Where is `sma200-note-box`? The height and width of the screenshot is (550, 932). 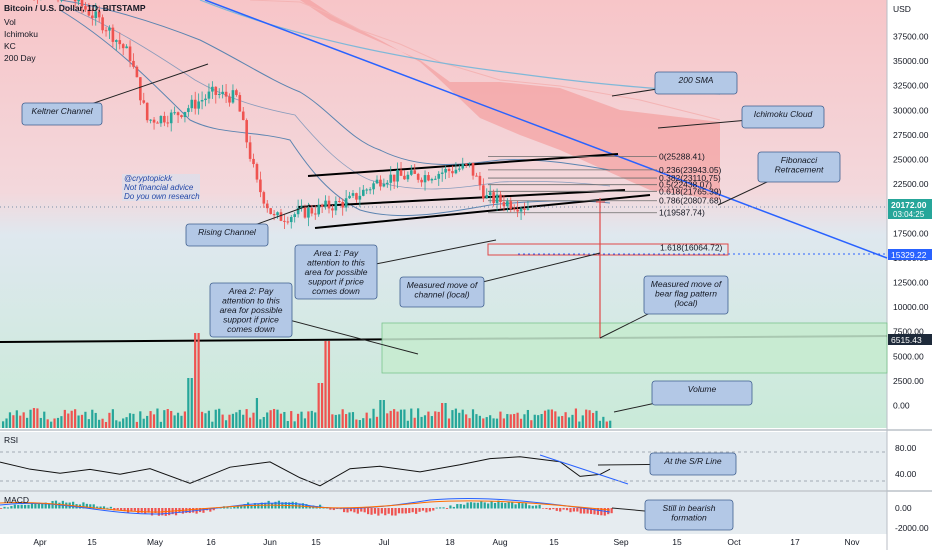
sma200-note-box is located at coordinates (696, 83).